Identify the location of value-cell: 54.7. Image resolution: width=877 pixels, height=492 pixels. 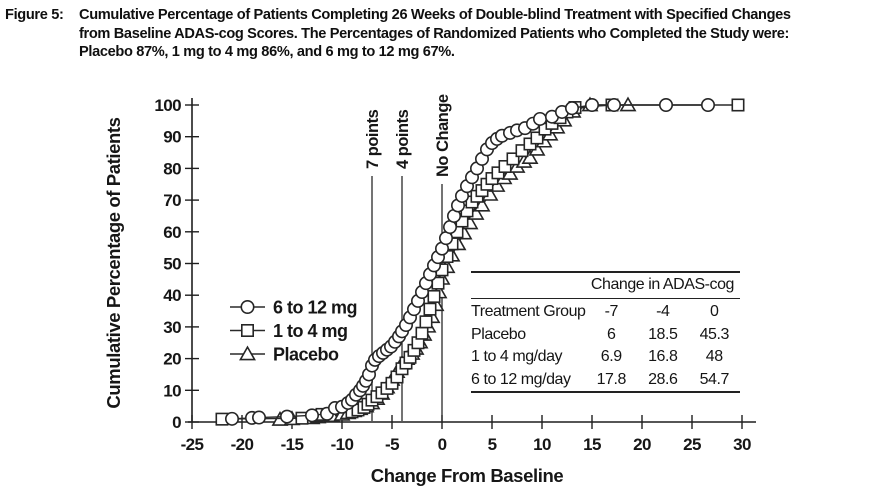
(714, 379).